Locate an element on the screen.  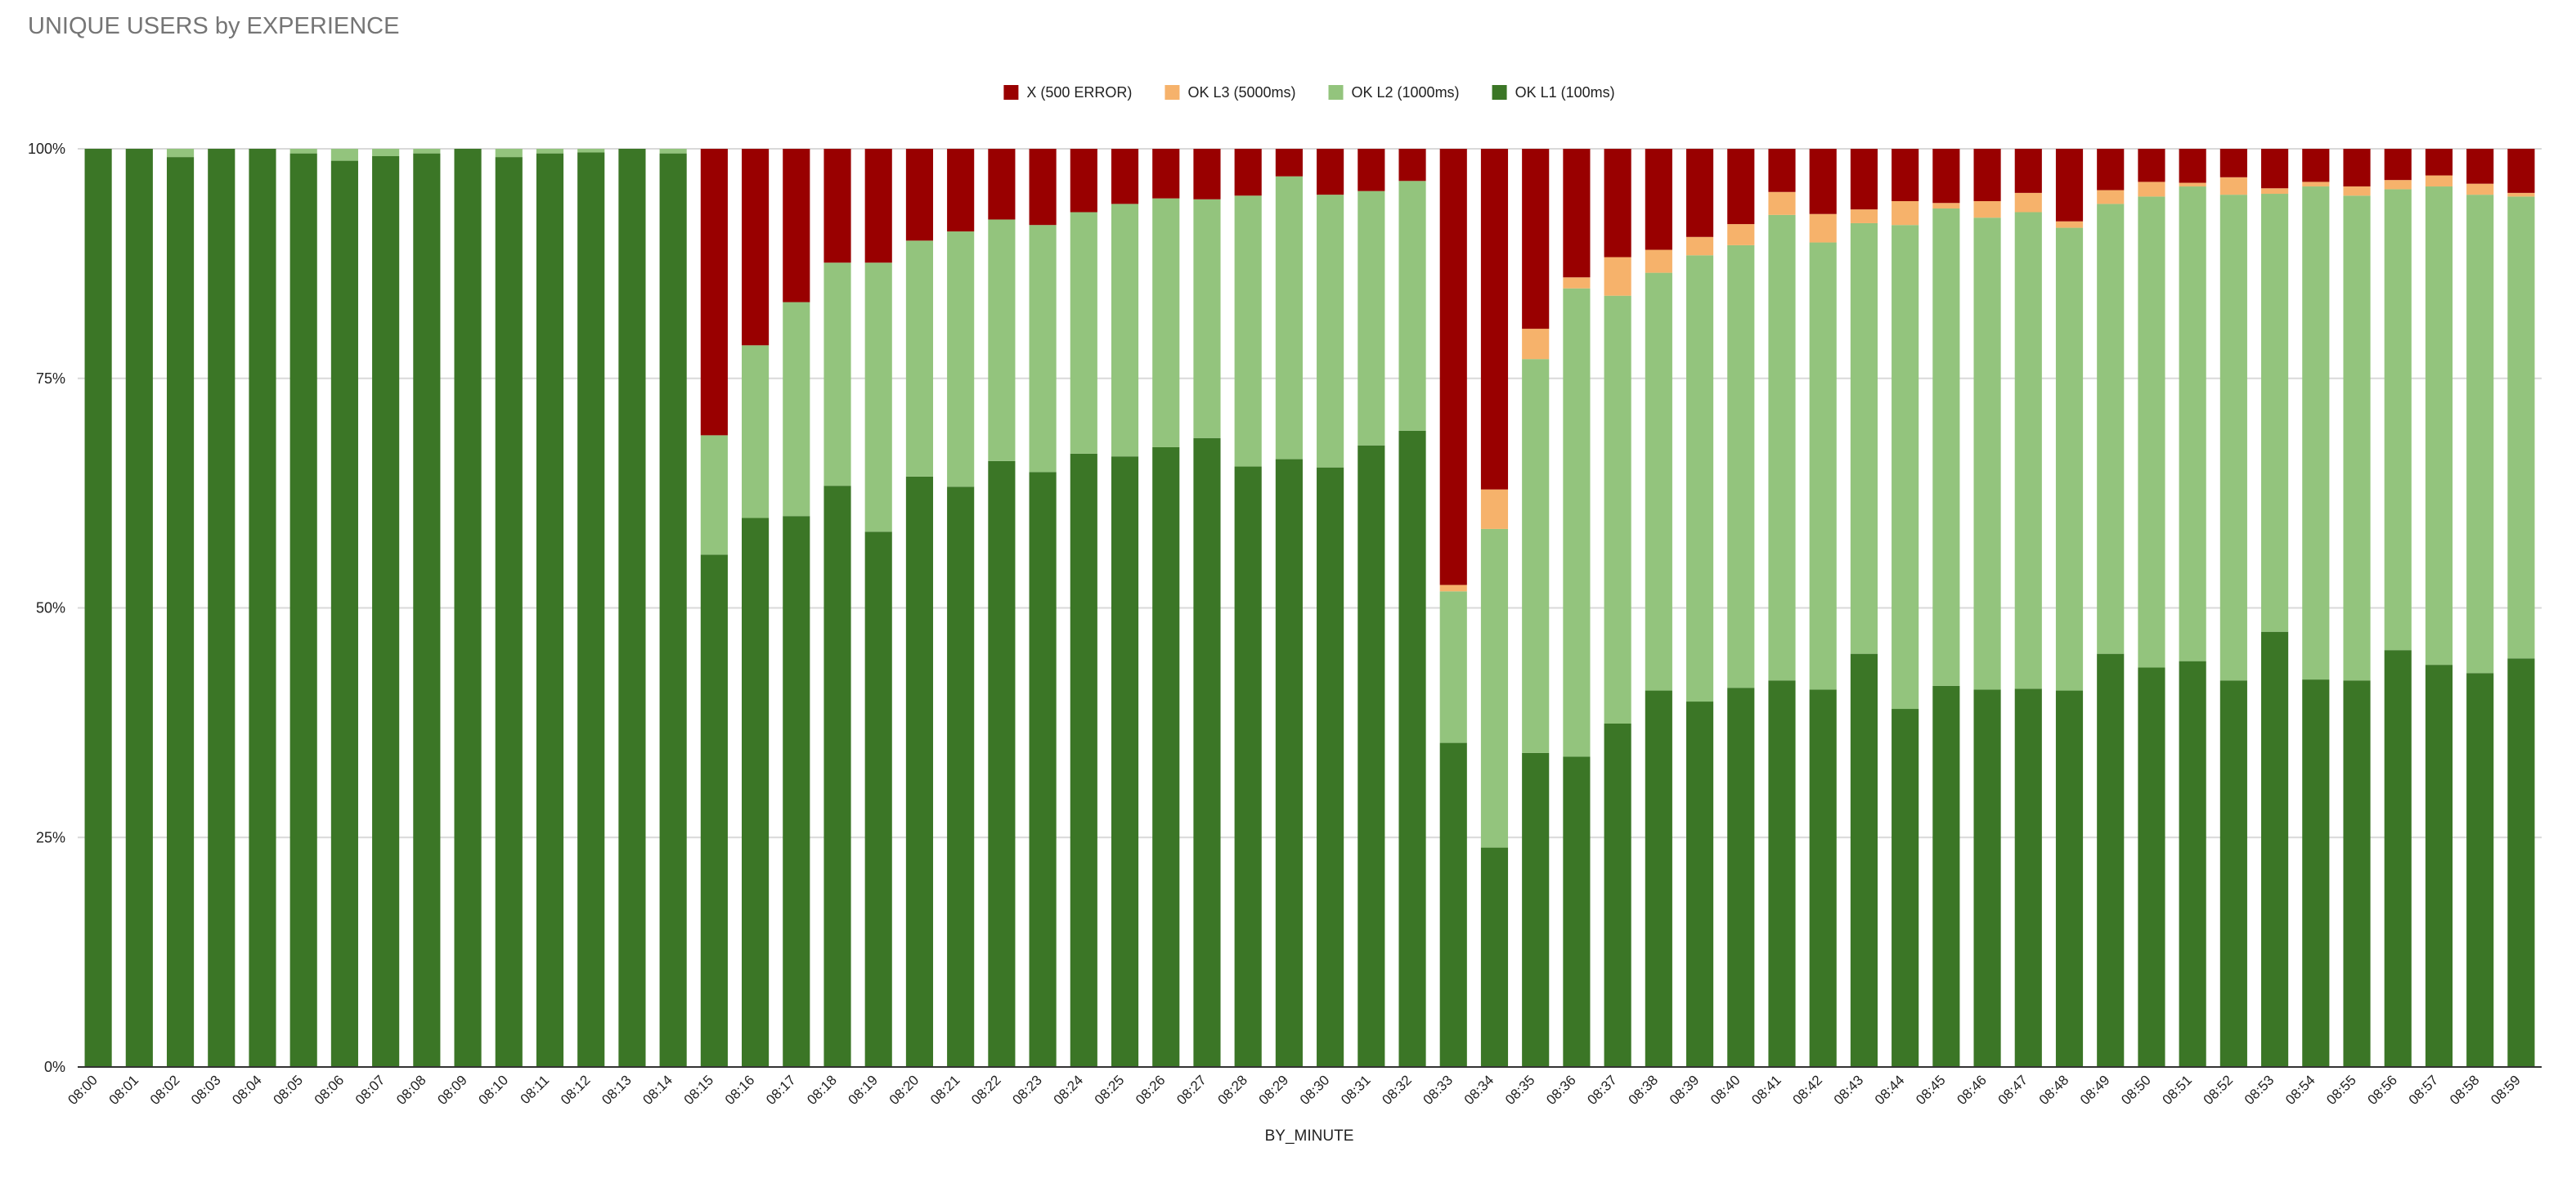
x-tick-label: 08:55 is located at coordinates (2341, 1090).